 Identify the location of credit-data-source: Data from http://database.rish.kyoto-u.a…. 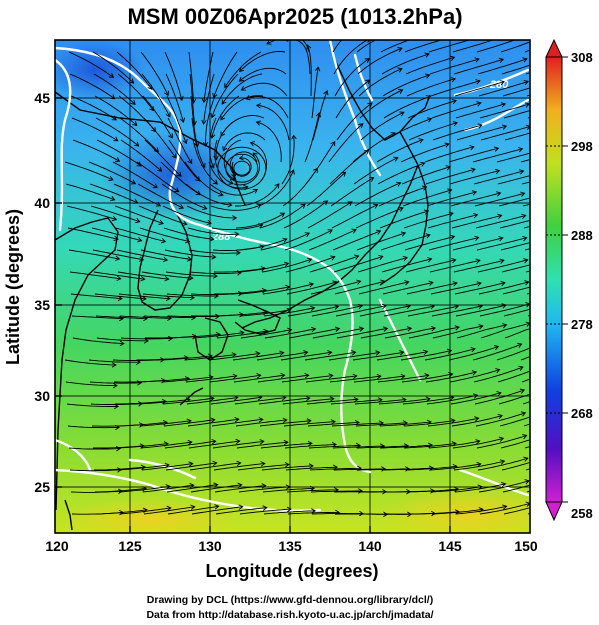
(289, 615).